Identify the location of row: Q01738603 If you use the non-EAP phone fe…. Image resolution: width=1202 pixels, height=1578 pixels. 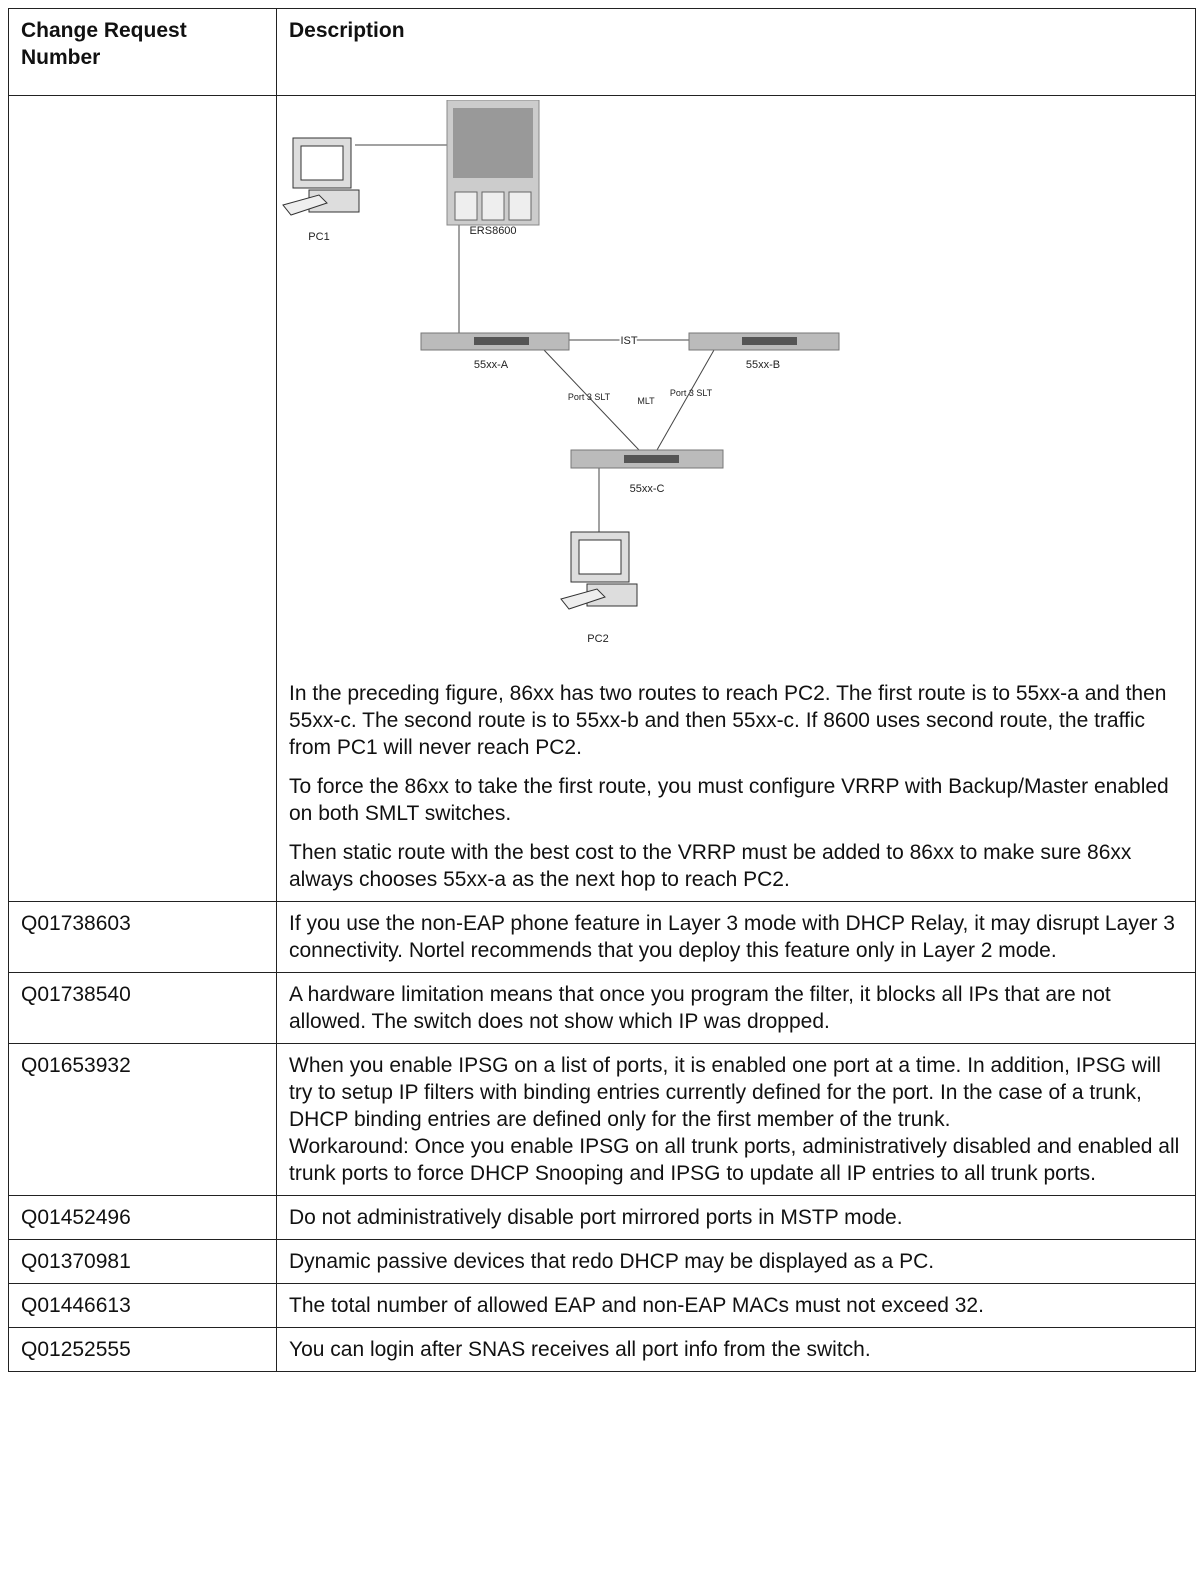
(602, 937).